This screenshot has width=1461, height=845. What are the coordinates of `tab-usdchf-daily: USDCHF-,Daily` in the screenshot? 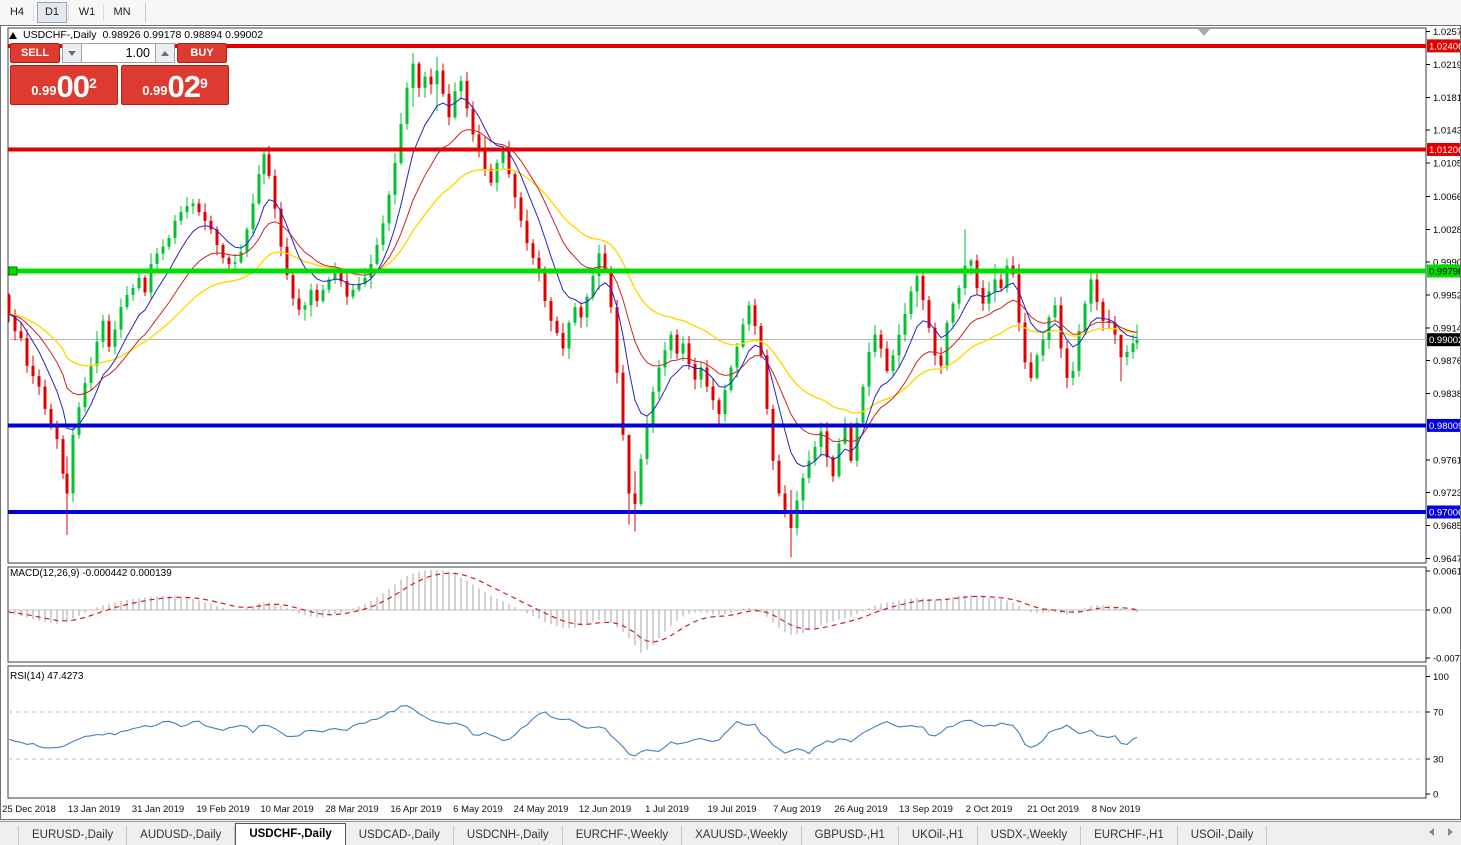 It's located at (290, 834).